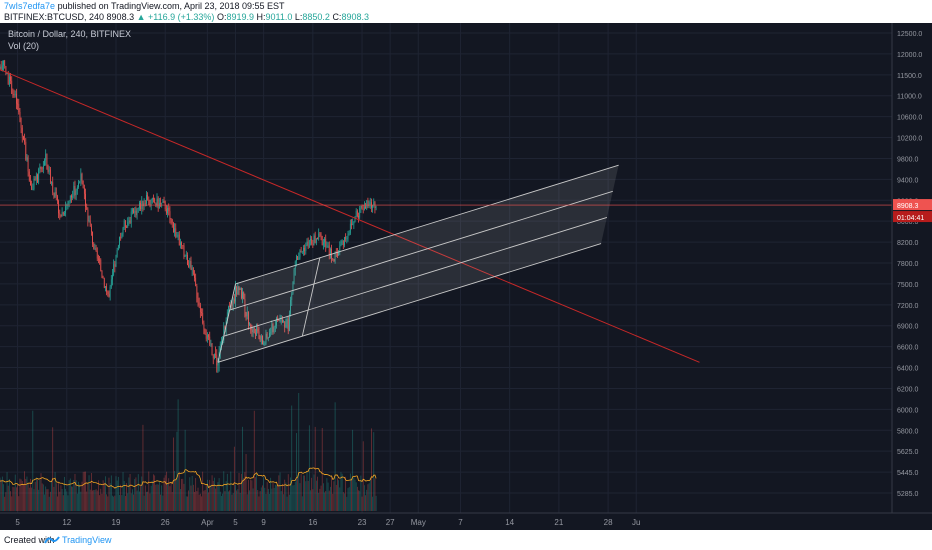 Image resolution: width=932 pixels, height=550 pixels. What do you see at coordinates (54, 17) in the screenshot?
I see `symbol-label: BITFINEX:BTCUSD, 240` at bounding box center [54, 17].